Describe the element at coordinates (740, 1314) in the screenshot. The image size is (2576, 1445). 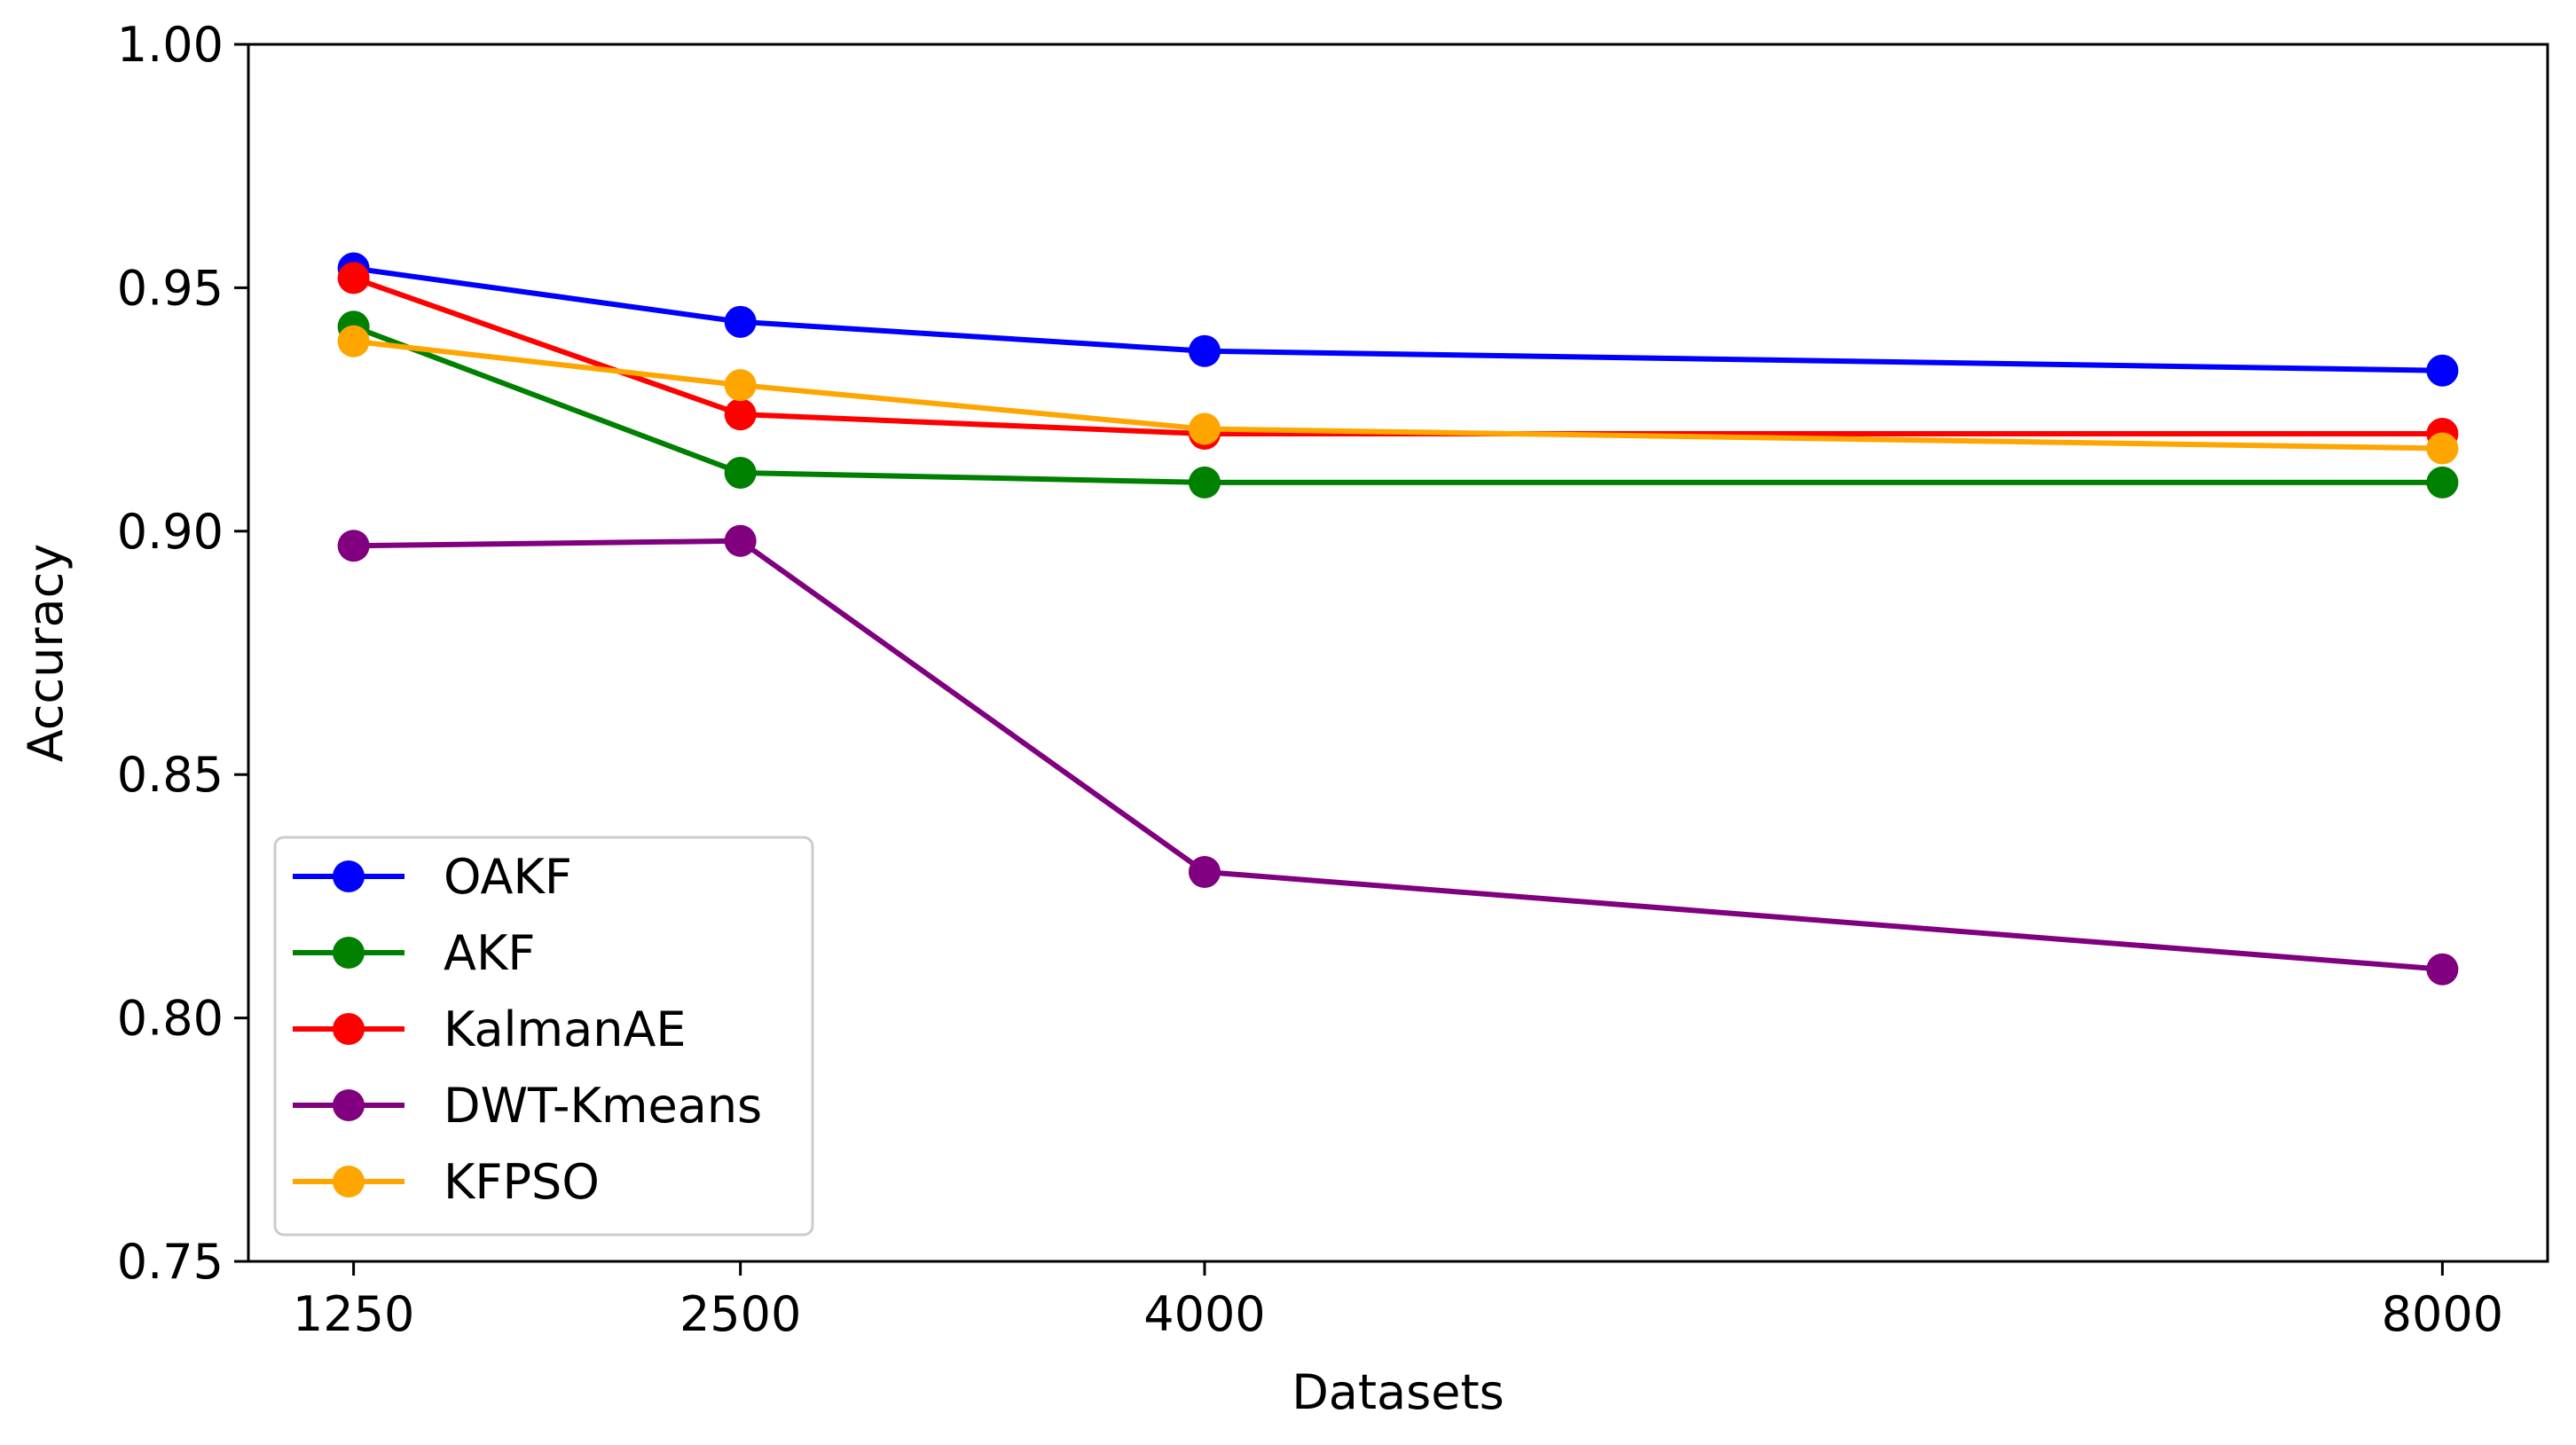
I see `x-tick-label: 2500` at that location.